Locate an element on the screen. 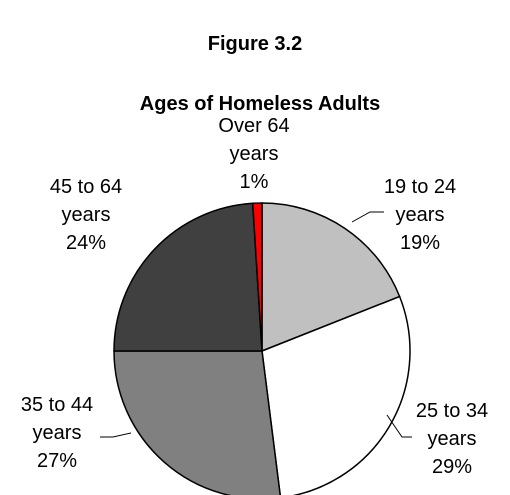  slice-label-4: Over 64 years 1% is located at coordinates (253, 154).